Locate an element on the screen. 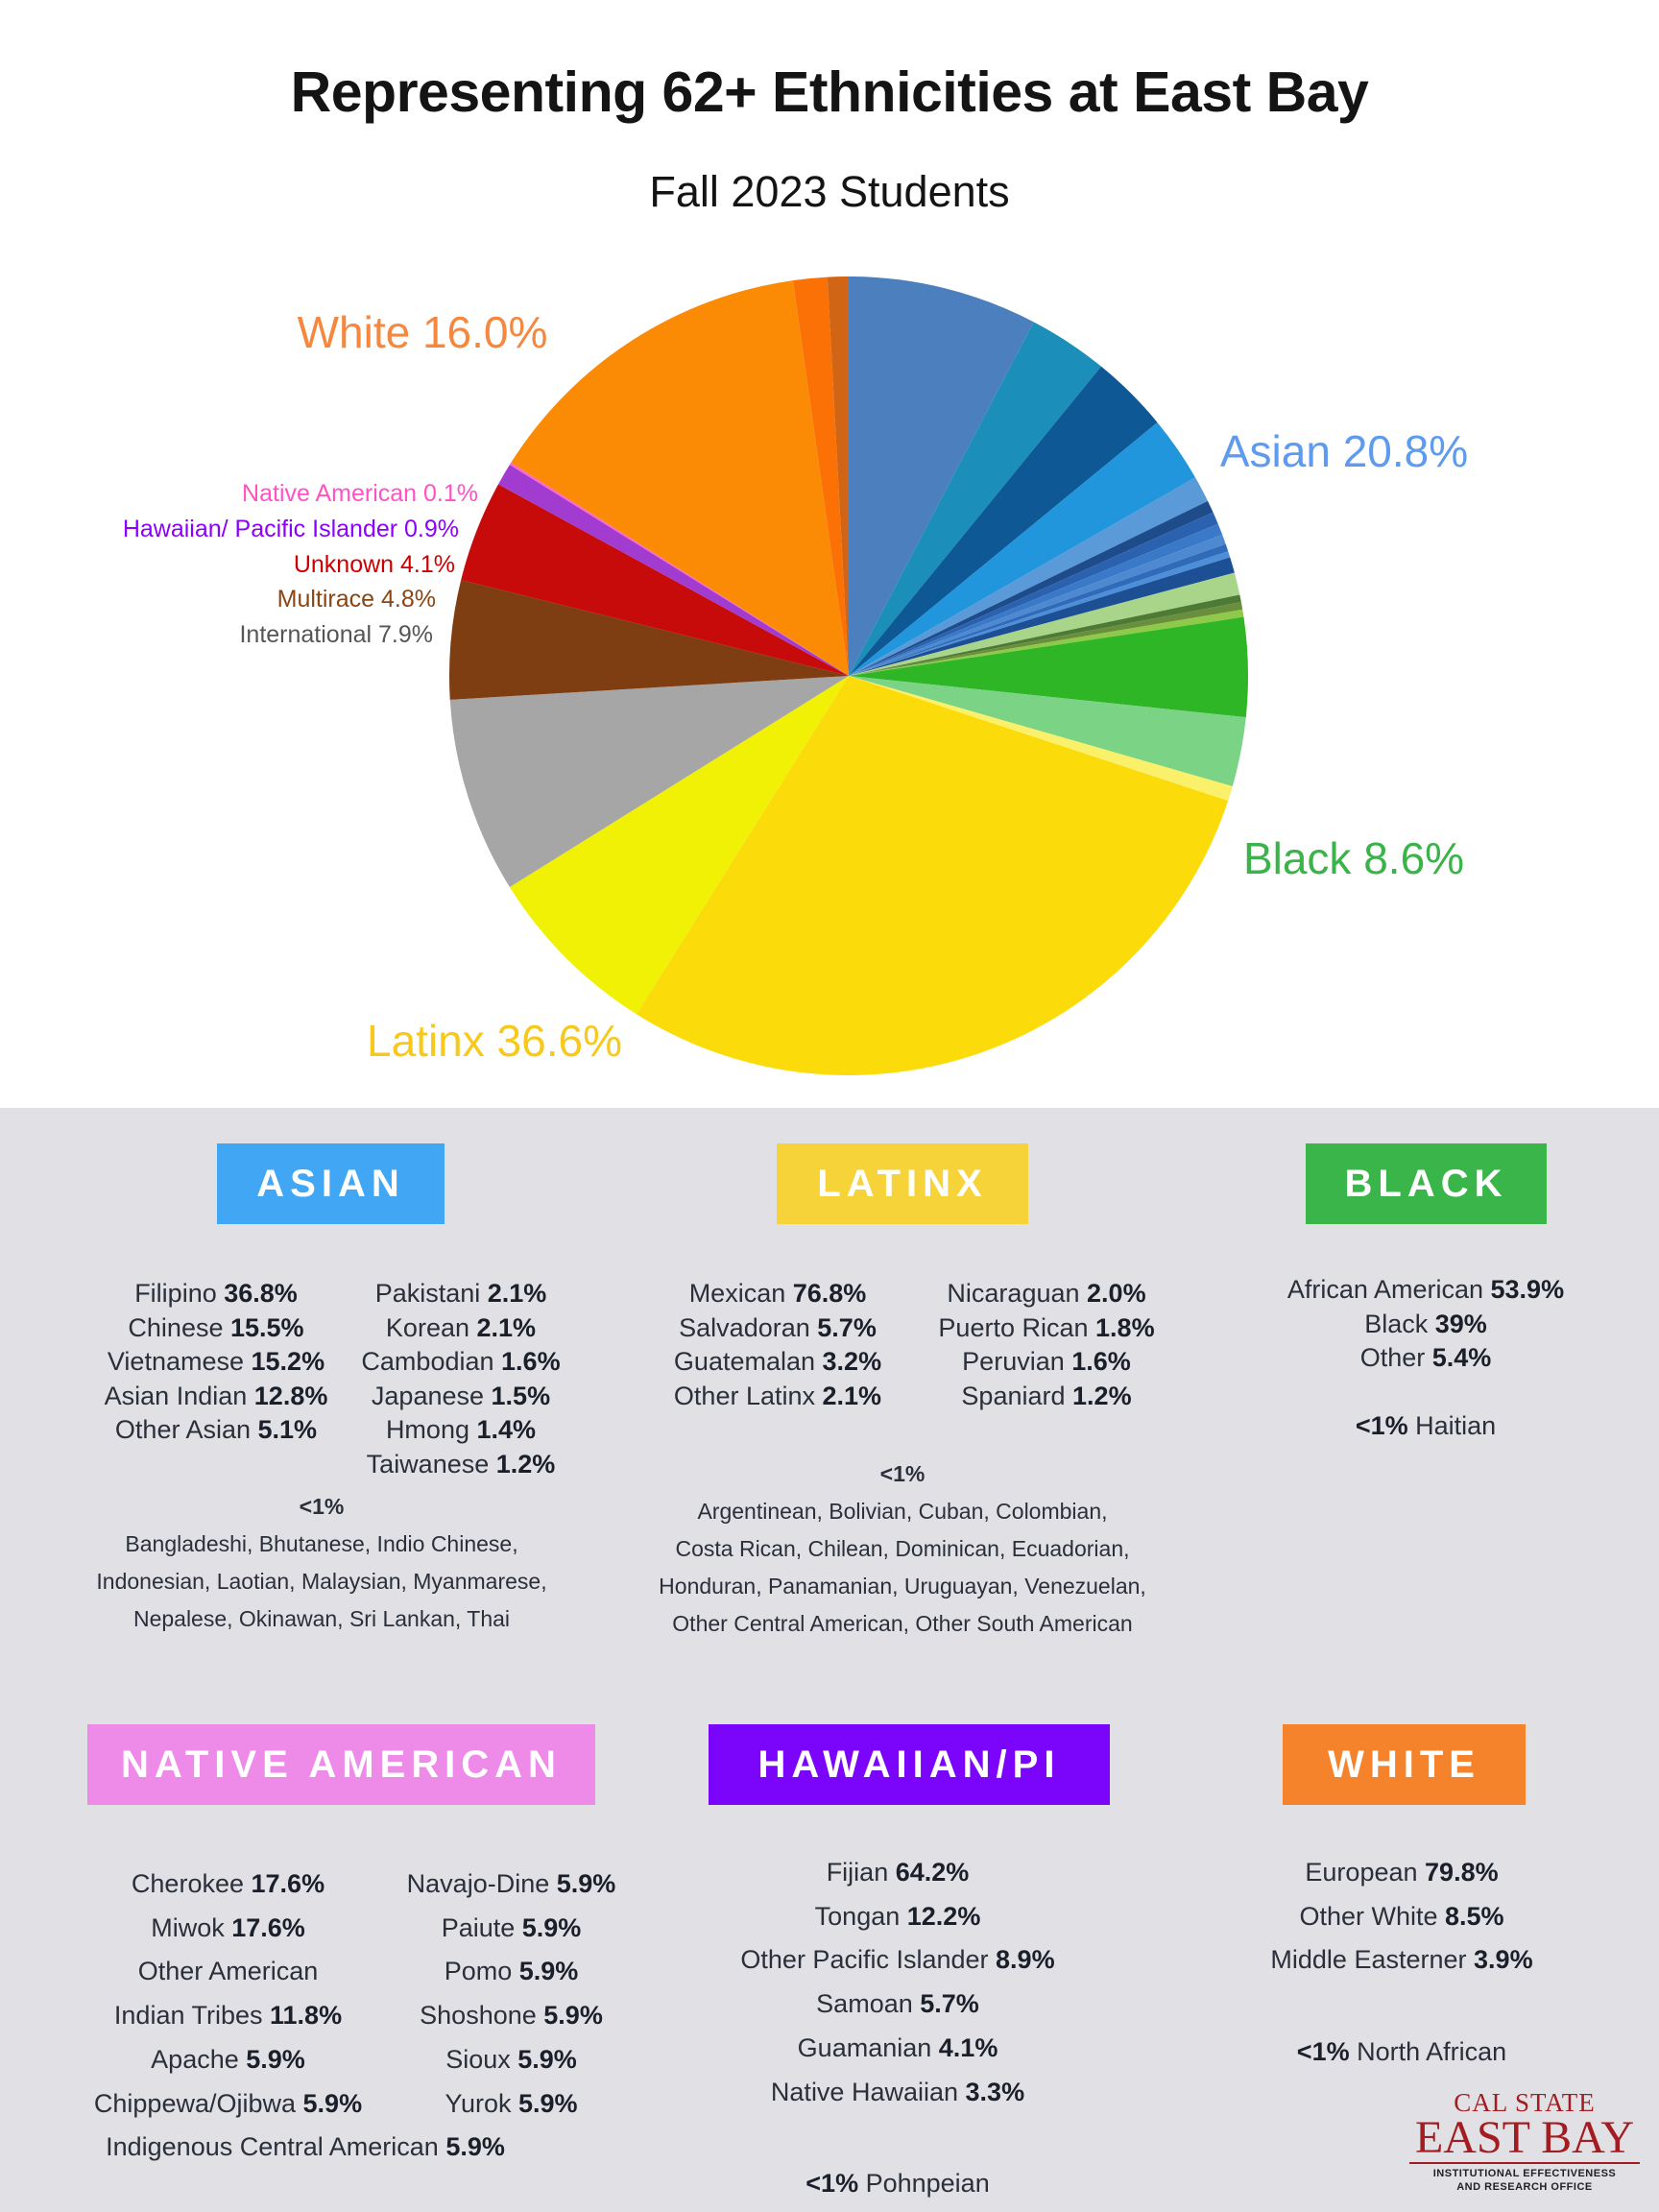 The width and height of the screenshot is (1659, 2212). asian-header: ASIAN is located at coordinates (331, 1183).